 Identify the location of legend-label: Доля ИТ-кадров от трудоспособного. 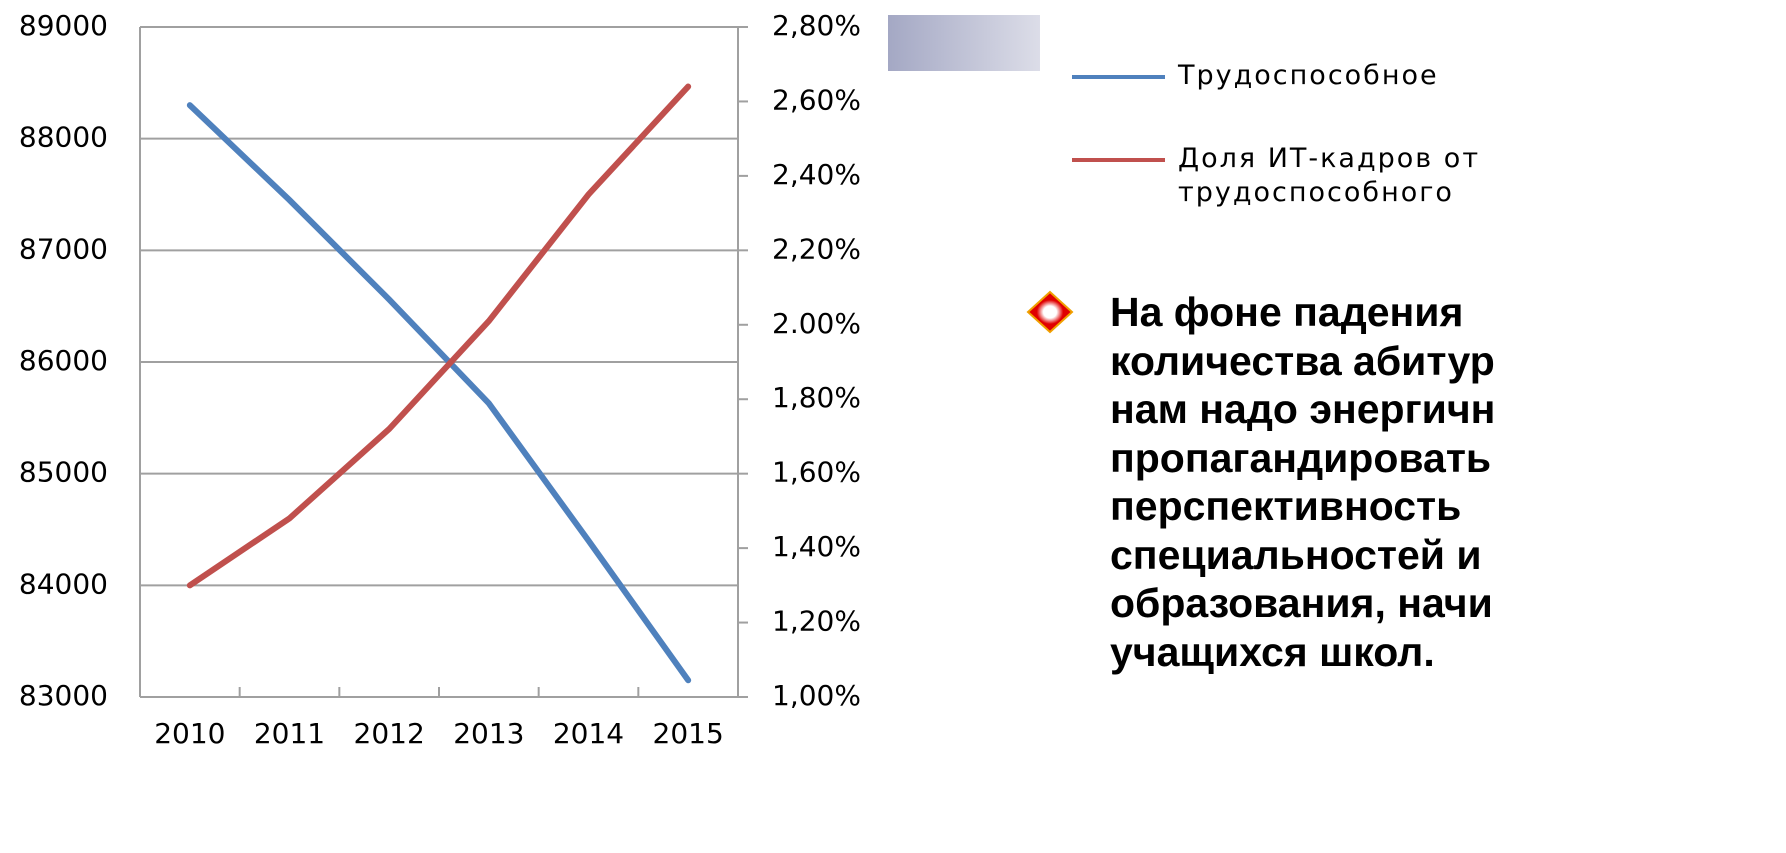
(1329, 175).